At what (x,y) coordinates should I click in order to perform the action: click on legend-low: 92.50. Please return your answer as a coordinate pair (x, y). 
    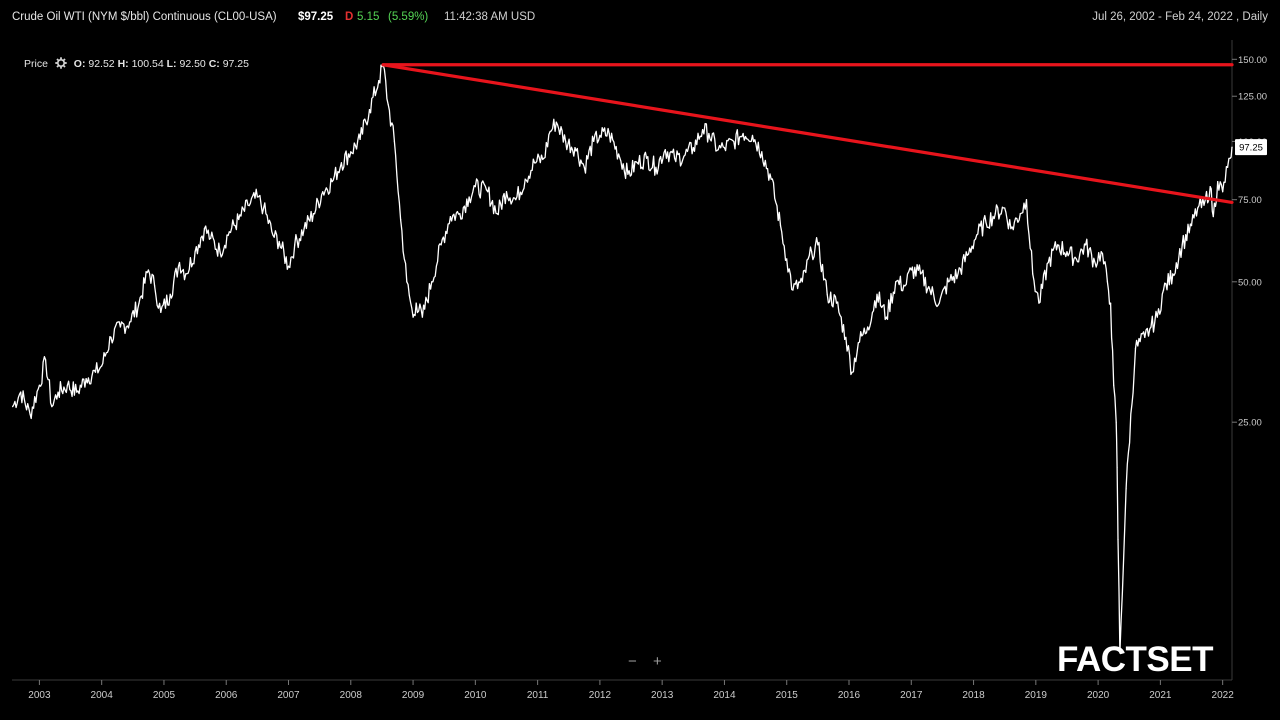
    Looking at the image, I should click on (192, 64).